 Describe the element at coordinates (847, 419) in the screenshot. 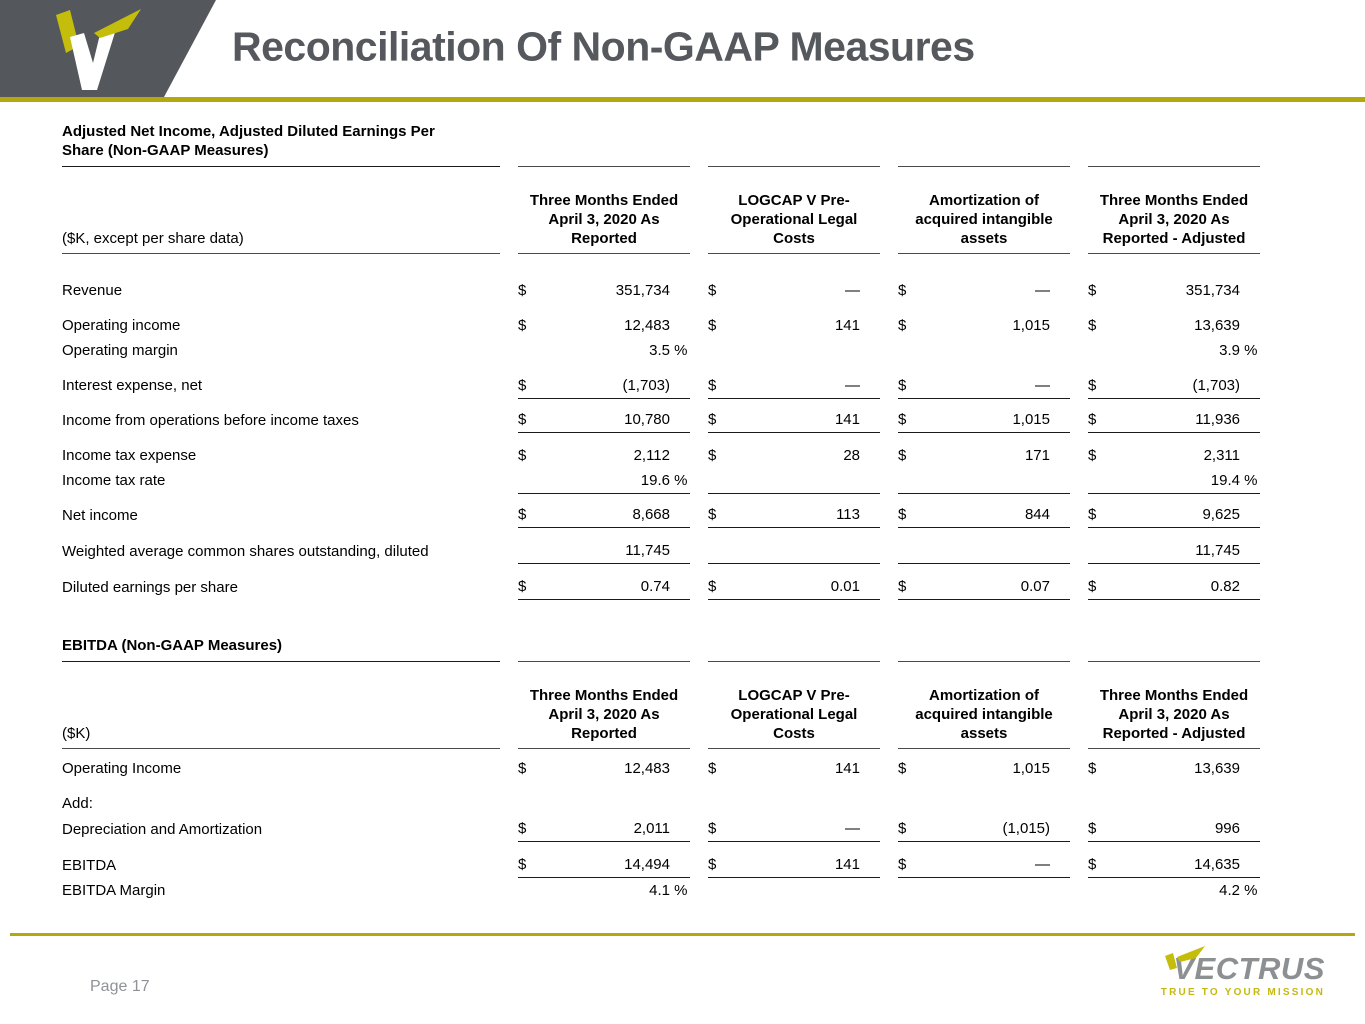

I see `value: 141` at that location.